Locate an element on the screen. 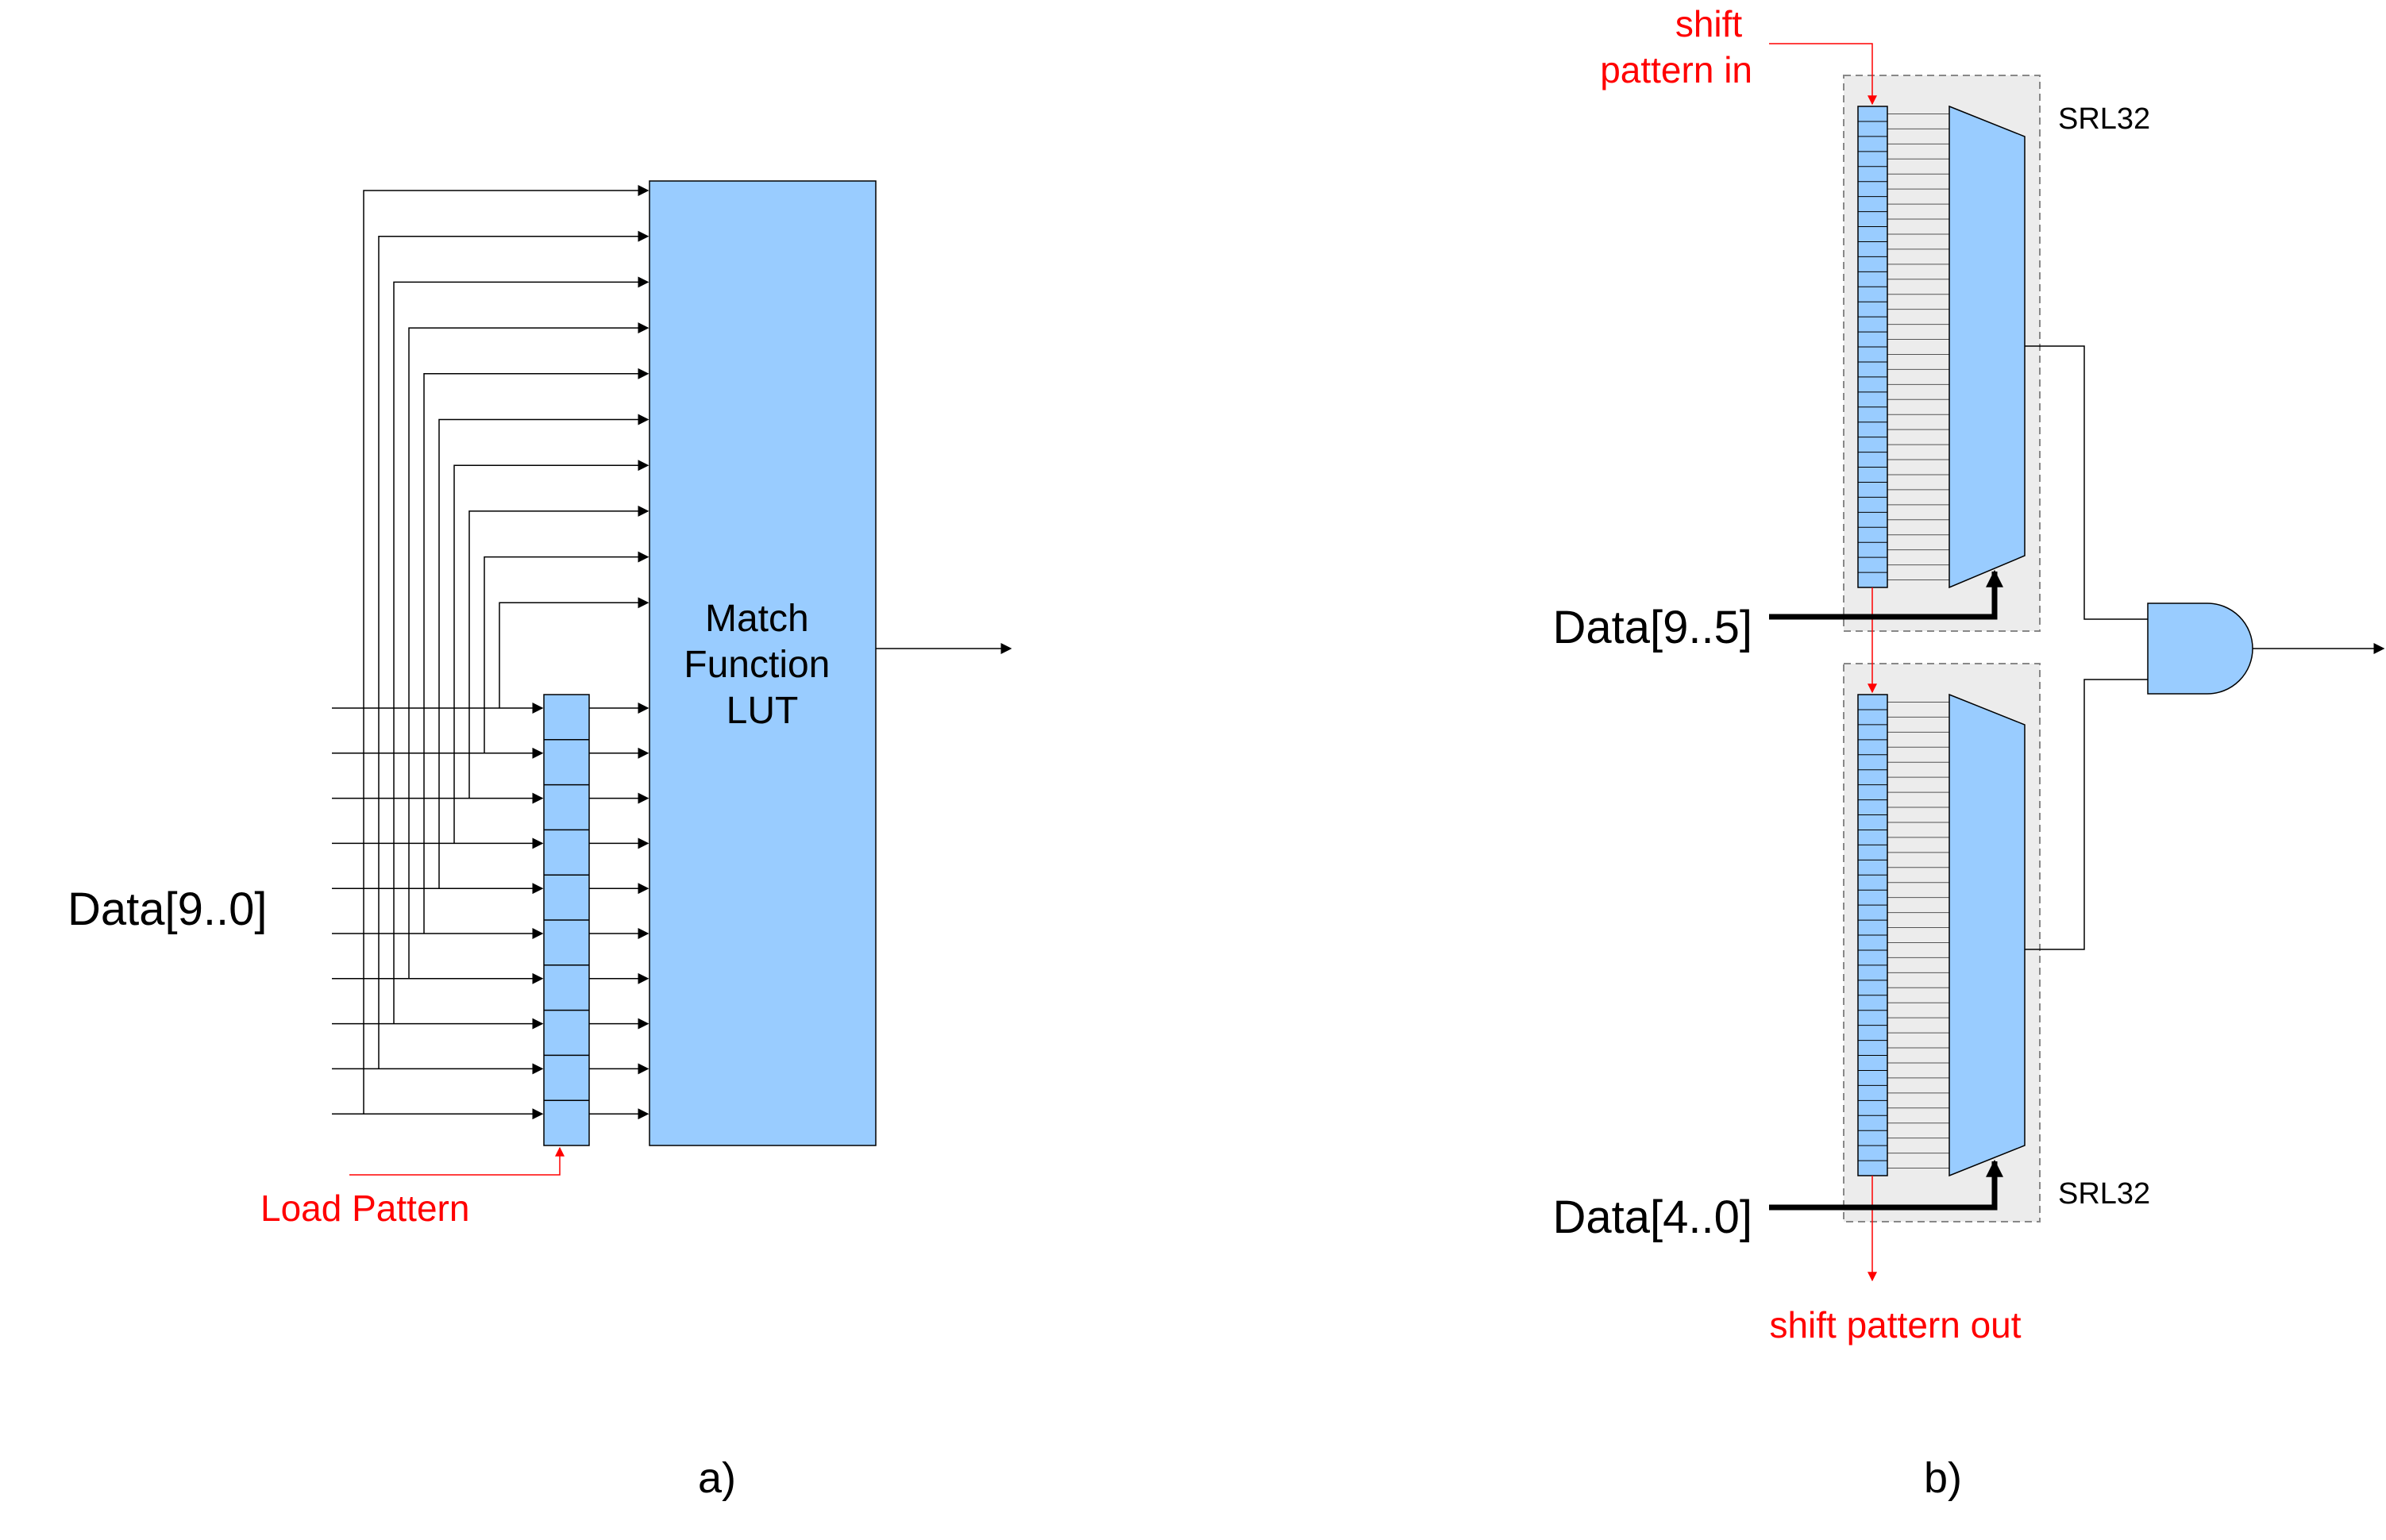  srl32-bottom-output-wire is located at coordinates (2086, 815).